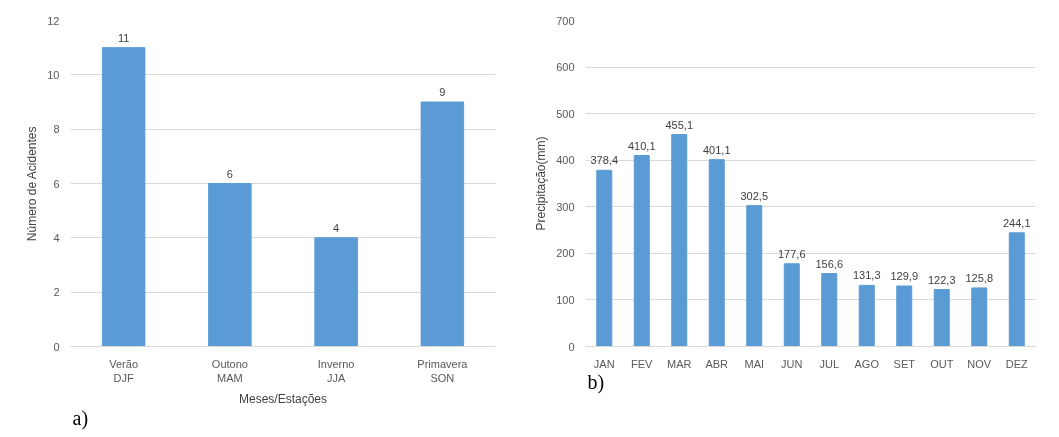 The height and width of the screenshot is (437, 1059). Describe the element at coordinates (443, 370) in the screenshot. I see `x-tick-label: Primavera SON` at that location.